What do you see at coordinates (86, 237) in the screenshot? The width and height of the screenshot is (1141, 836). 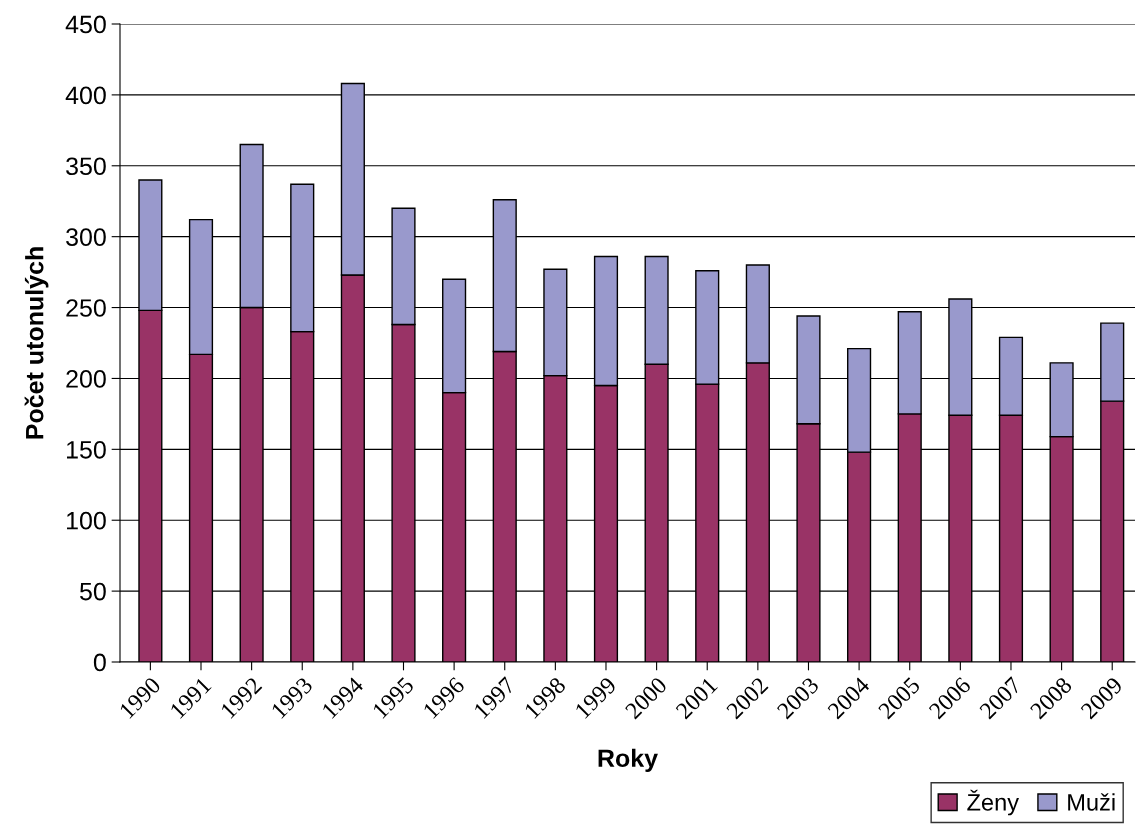 I see `y-tick-label: 300` at bounding box center [86, 237].